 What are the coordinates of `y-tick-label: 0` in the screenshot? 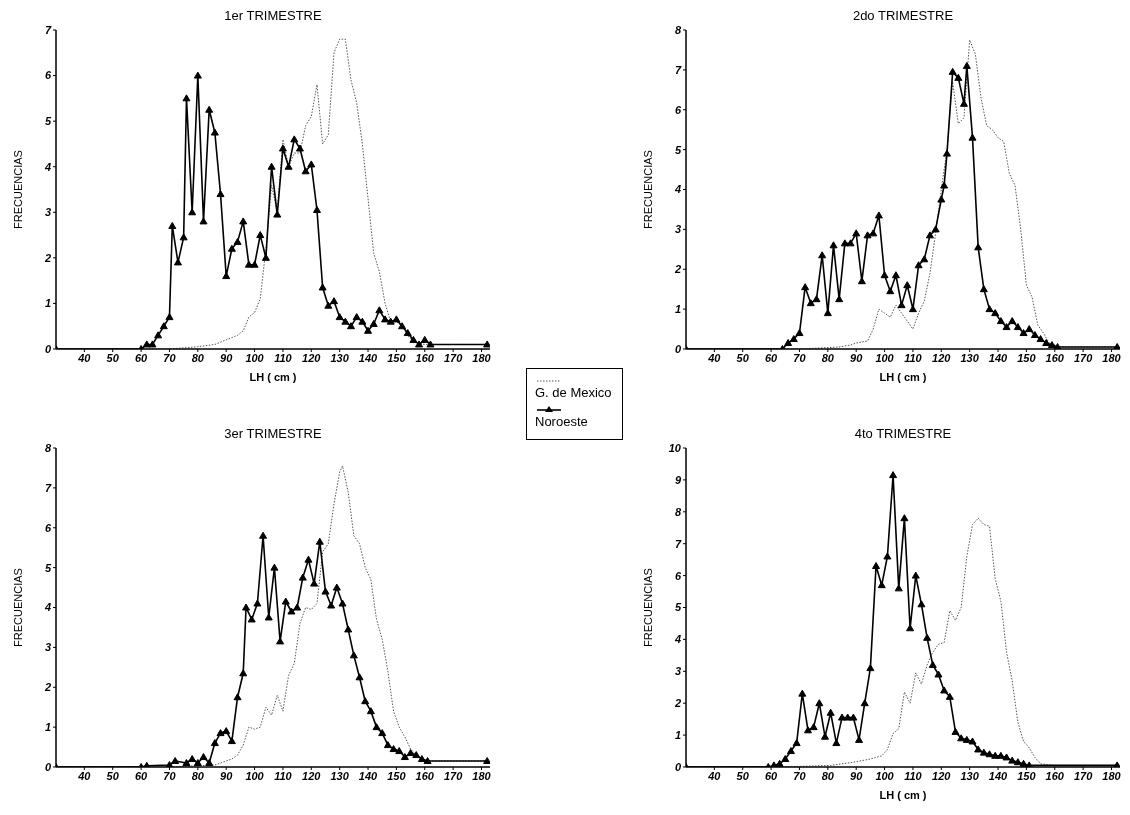 It's located at (48, 766).